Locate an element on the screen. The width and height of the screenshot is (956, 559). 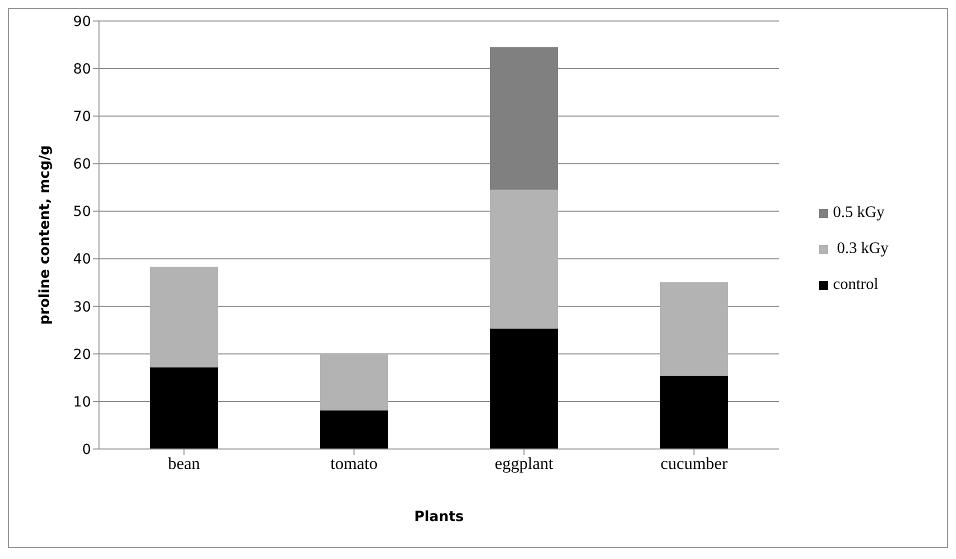
y-tick-label: 10 is located at coordinates (82, 402).